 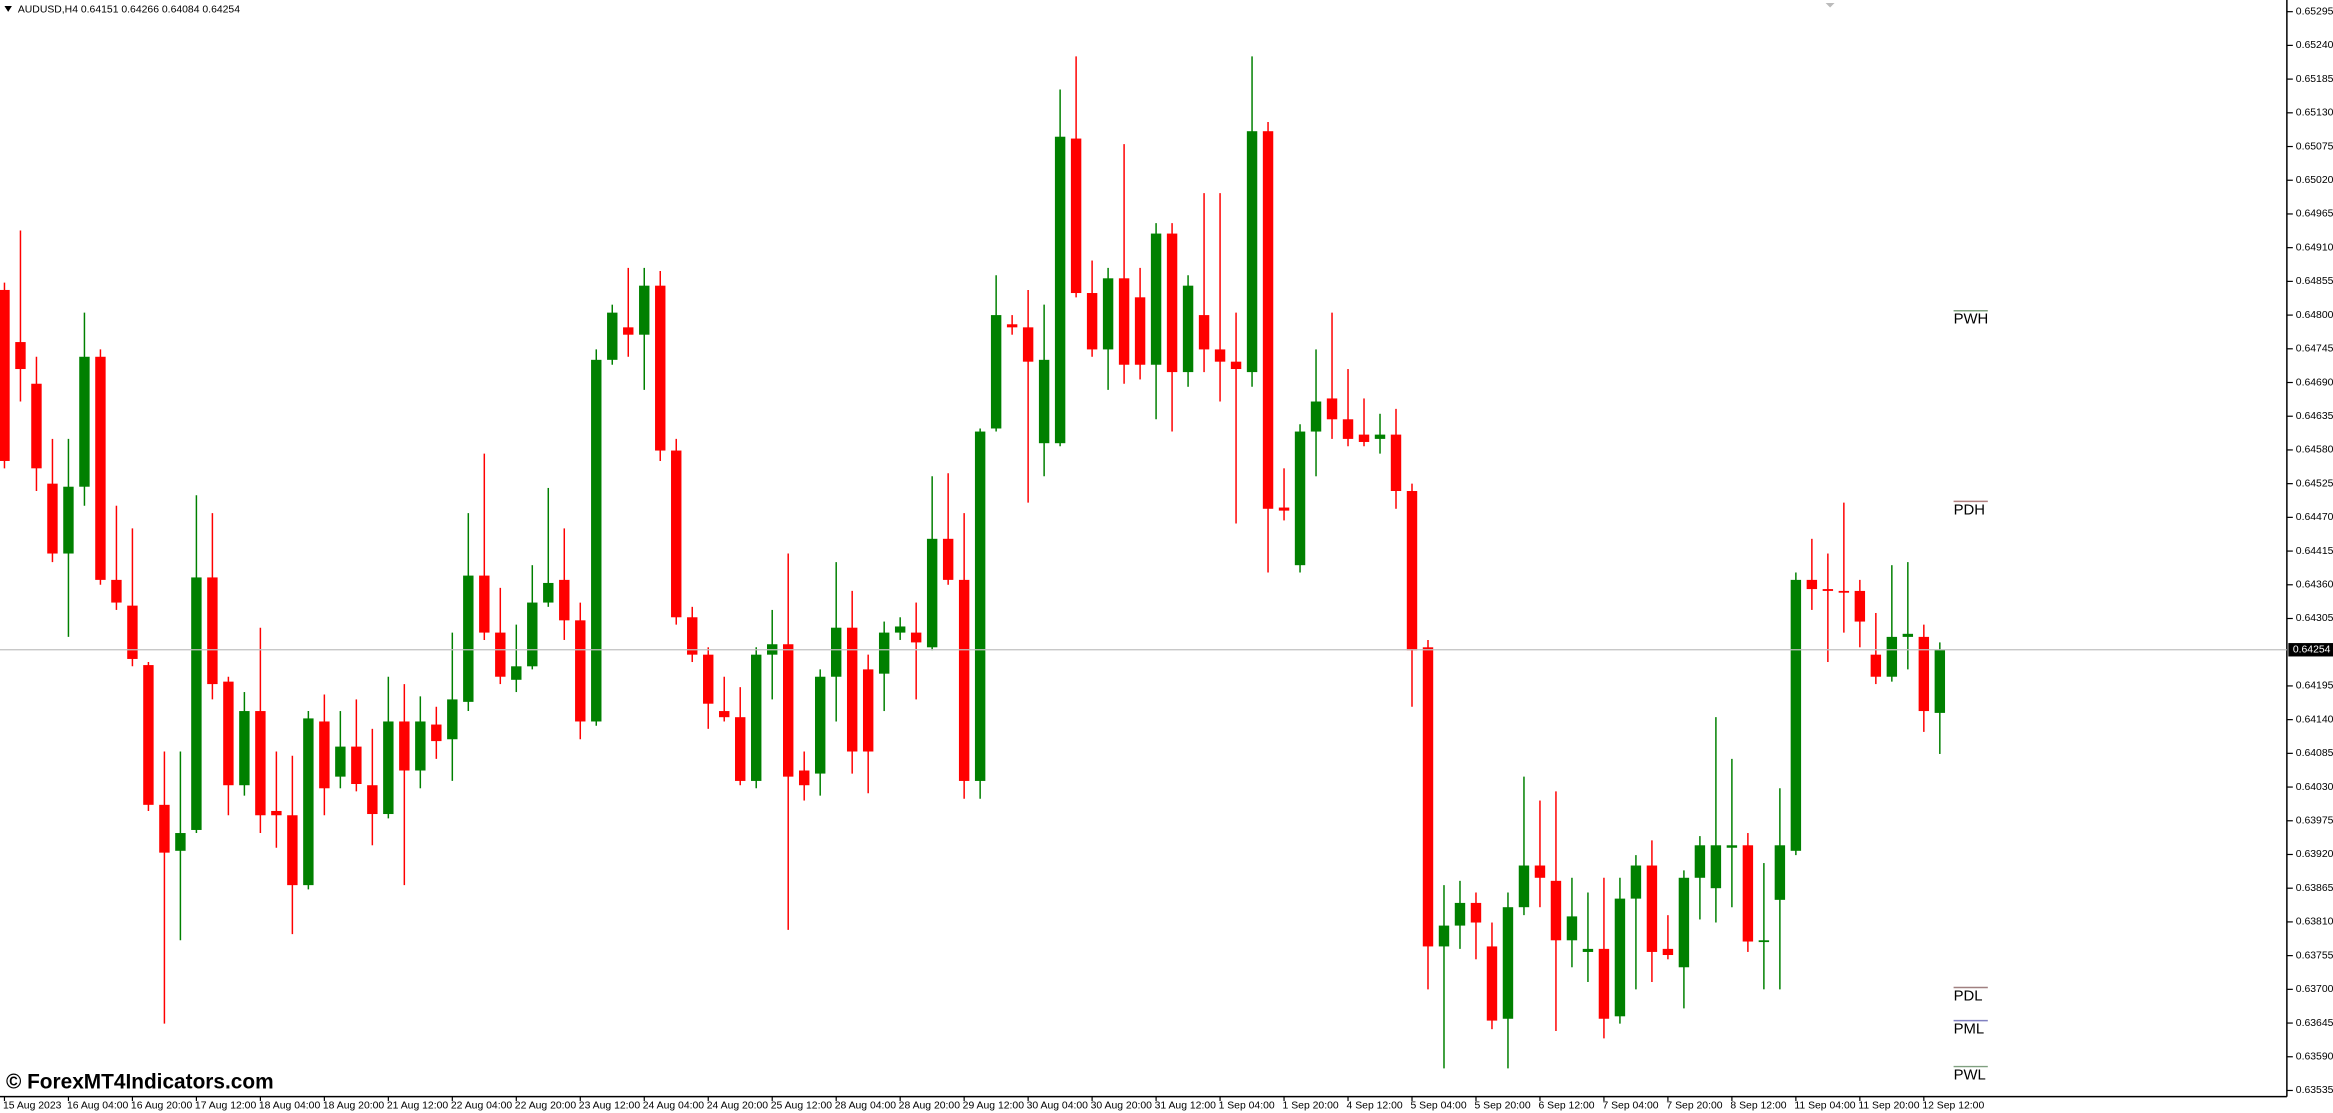 What do you see at coordinates (1824, 1105) in the screenshot?
I see `x-tick-label: 11 Sep 04:00` at bounding box center [1824, 1105].